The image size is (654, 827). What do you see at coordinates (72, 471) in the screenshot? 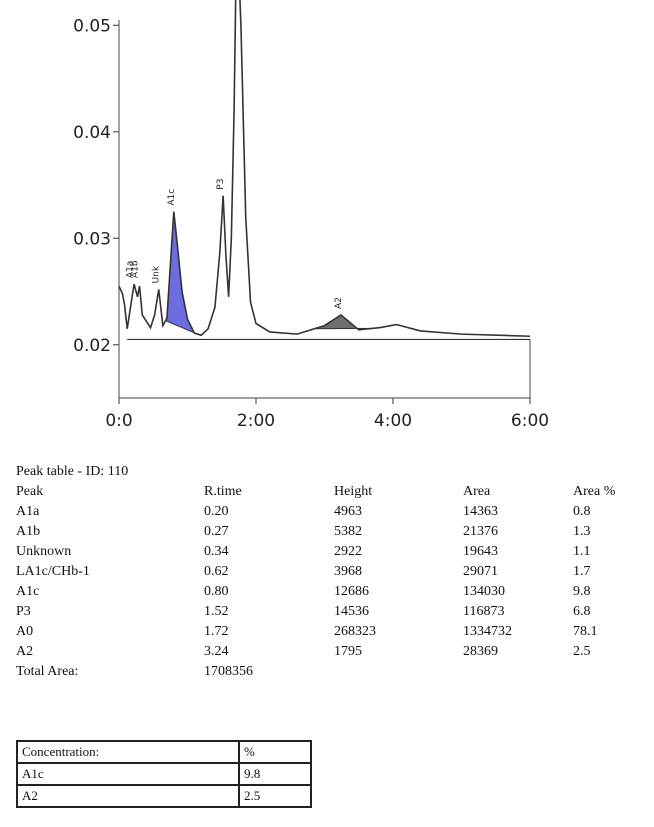
I see `peak-table-title: Peak table - ID: 110` at bounding box center [72, 471].